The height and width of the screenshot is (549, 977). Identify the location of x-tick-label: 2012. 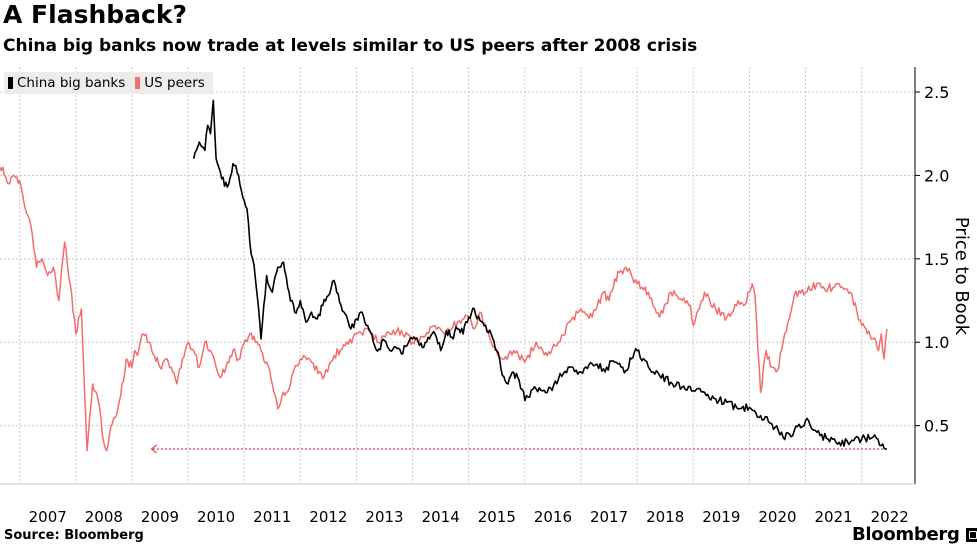
(328, 517).